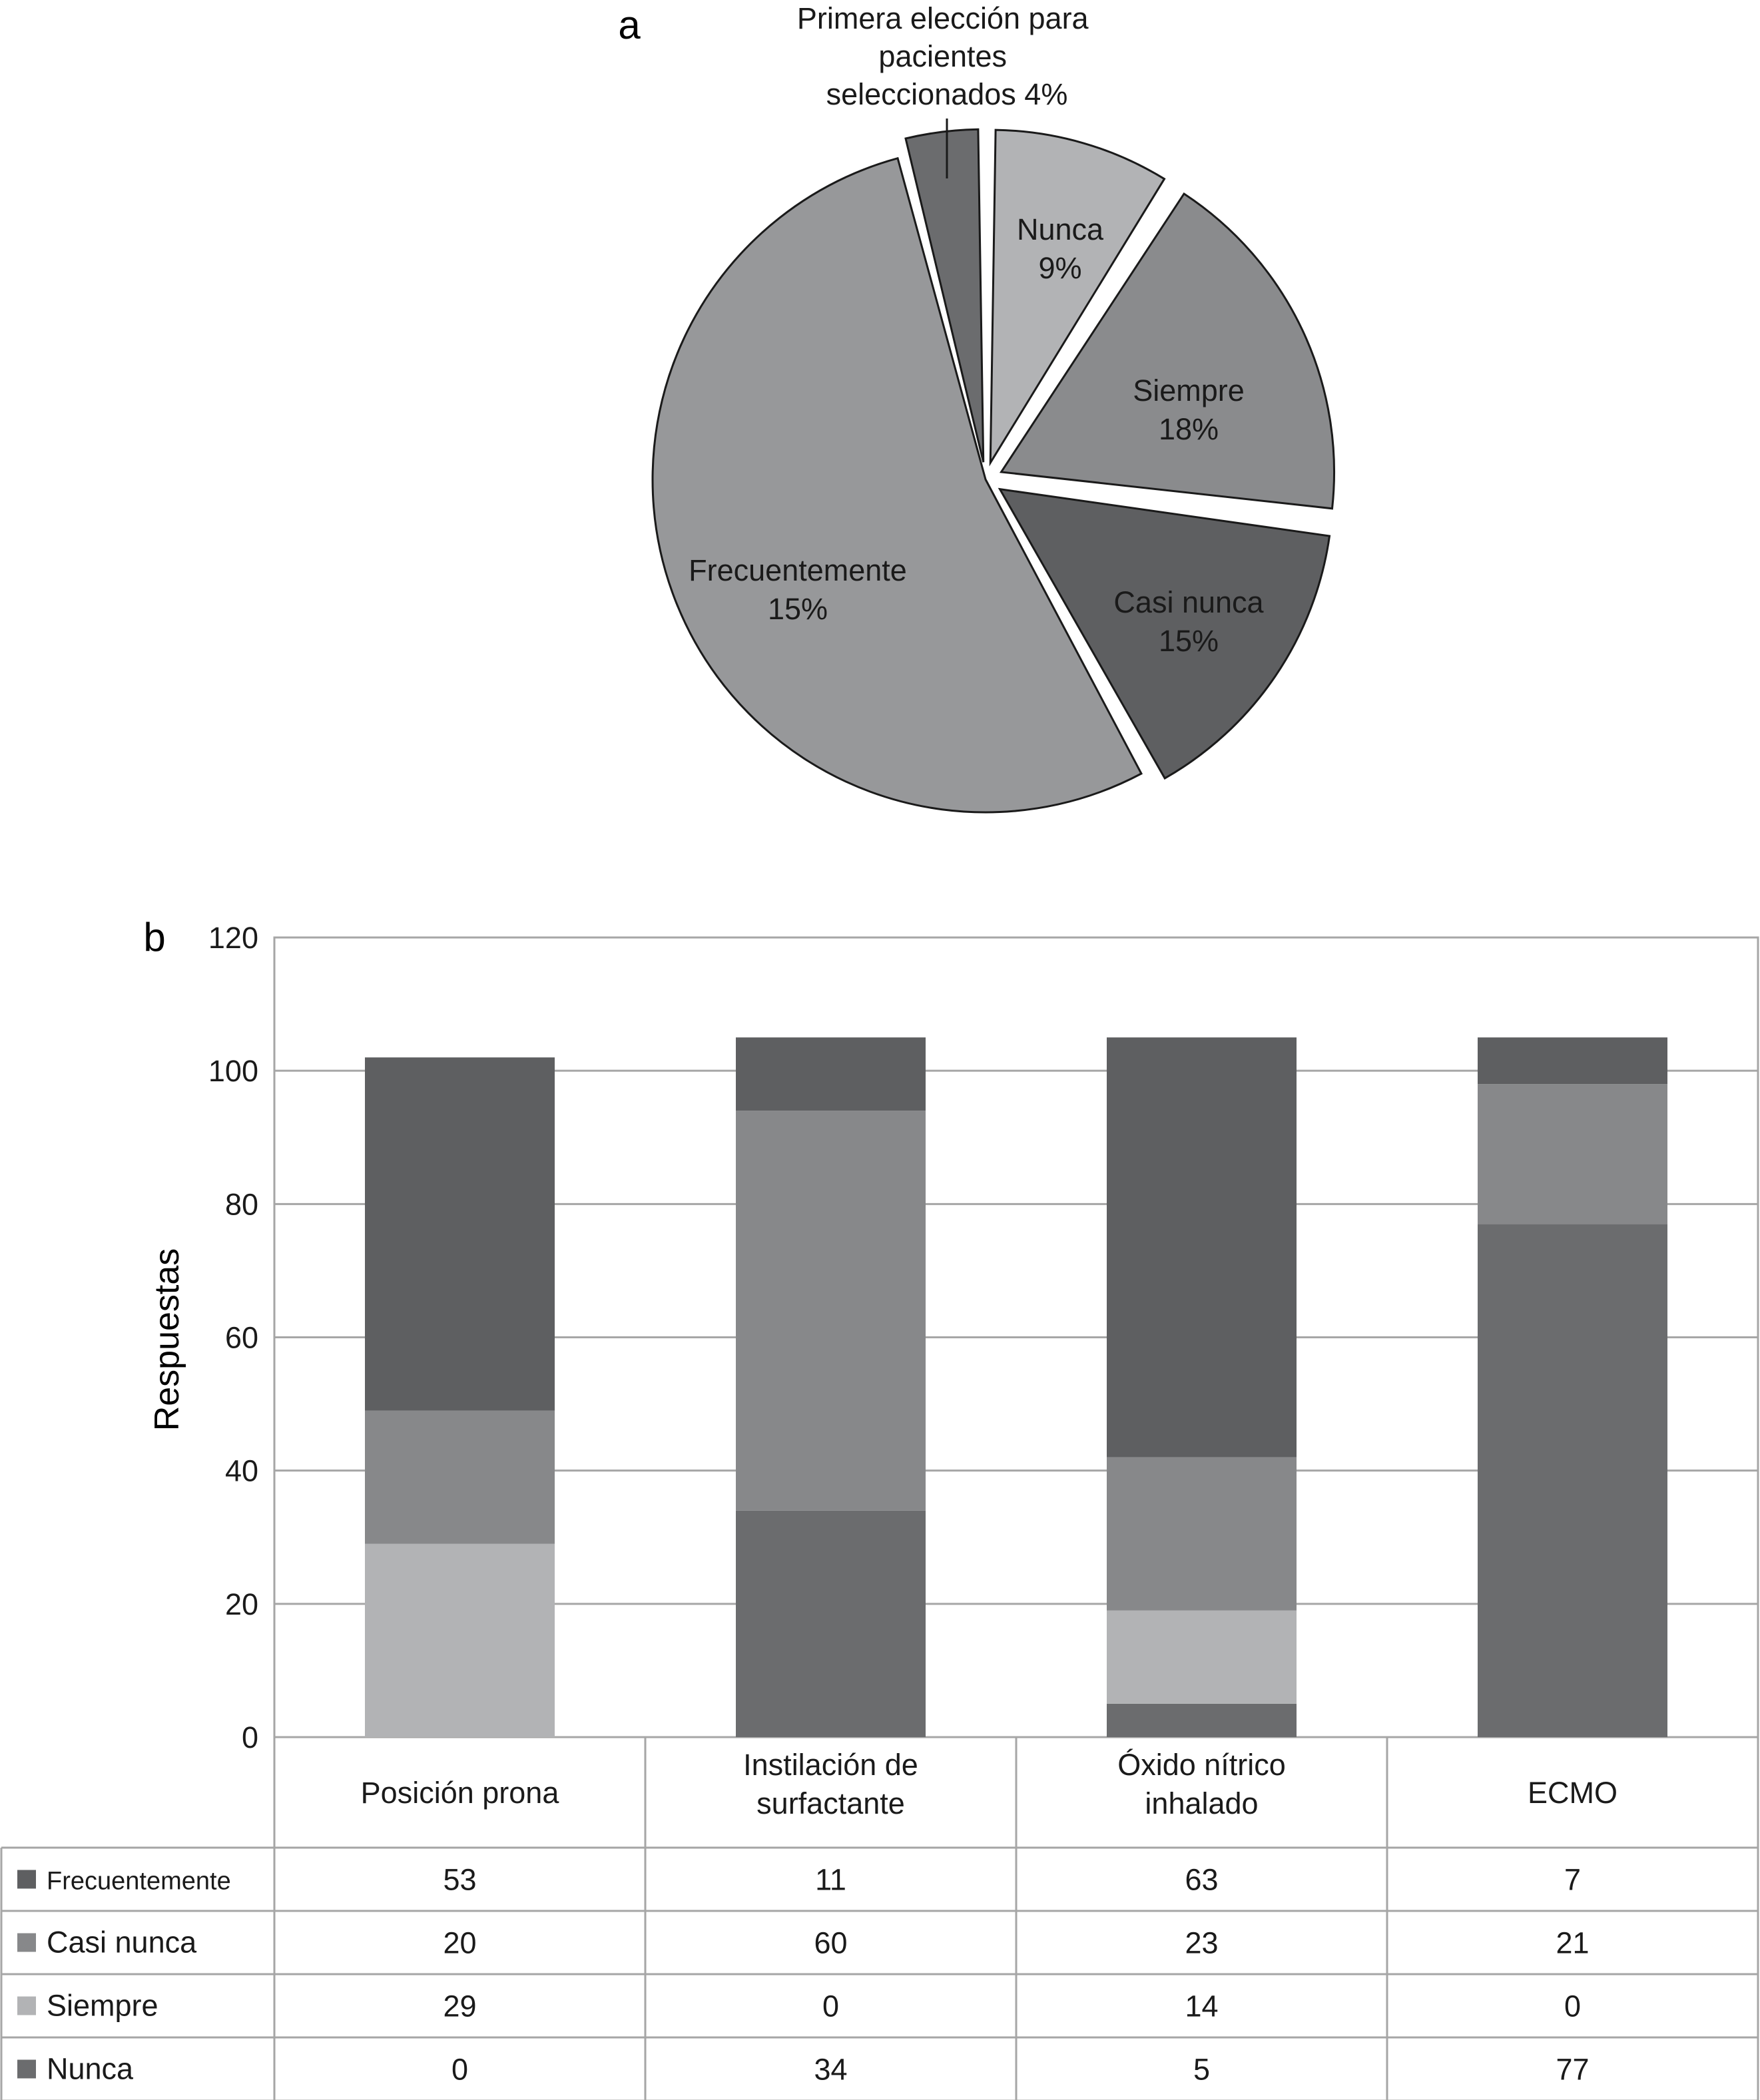 This screenshot has height=2100, width=1760. What do you see at coordinates (102, 2006) in the screenshot?
I see `legend-label: Siempre` at bounding box center [102, 2006].